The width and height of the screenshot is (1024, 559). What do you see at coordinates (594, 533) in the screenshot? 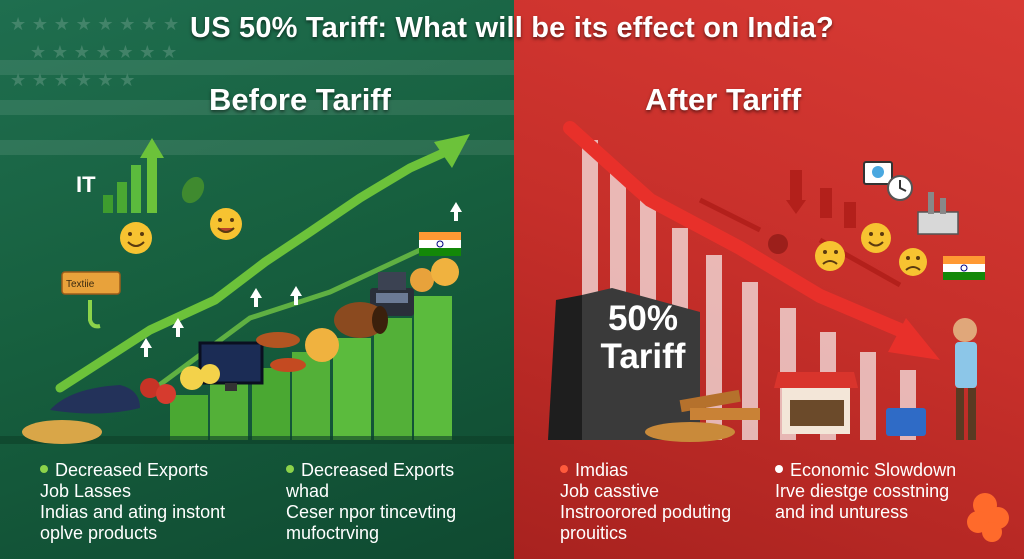
I see `bullet-line: prouitics` at bounding box center [594, 533].